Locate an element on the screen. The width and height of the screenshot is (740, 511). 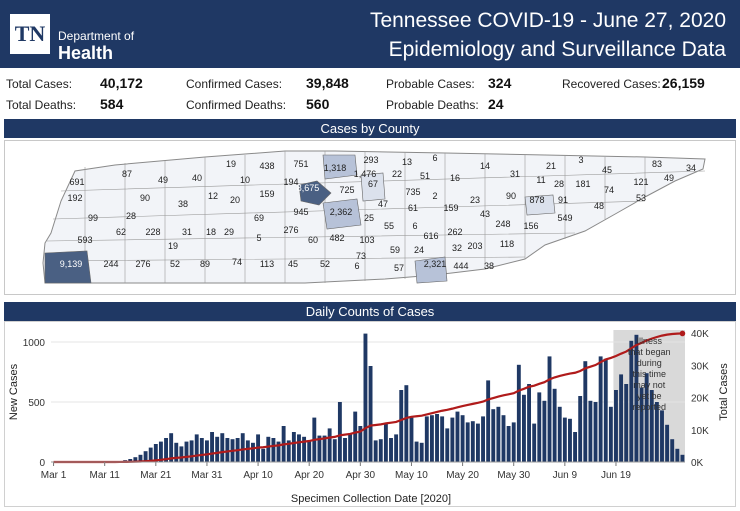
x-axis-tick-label: May 30 is located at coordinates (513, 475).